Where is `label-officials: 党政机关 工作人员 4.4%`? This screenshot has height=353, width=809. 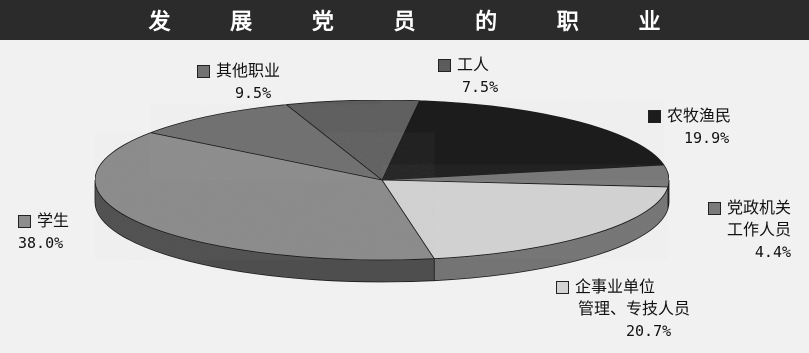 label-officials: 党政机关 工作人员 4.4% is located at coordinates (749, 230).